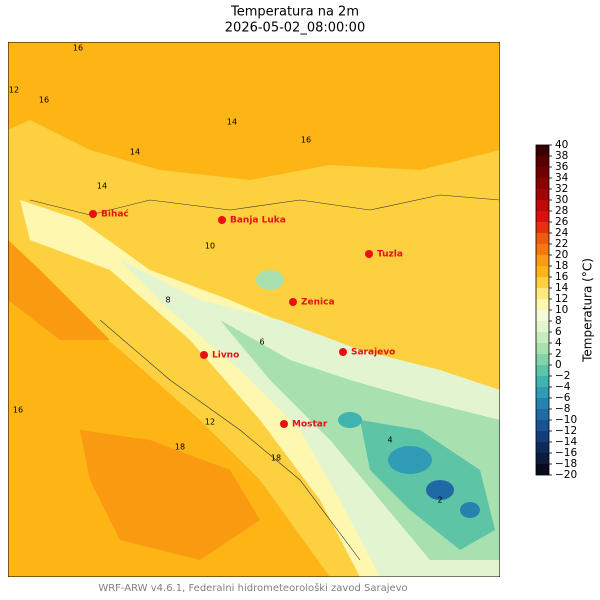  What do you see at coordinates (561, 255) in the screenshot?
I see `colorbar-tick-label: 20` at bounding box center [561, 255].